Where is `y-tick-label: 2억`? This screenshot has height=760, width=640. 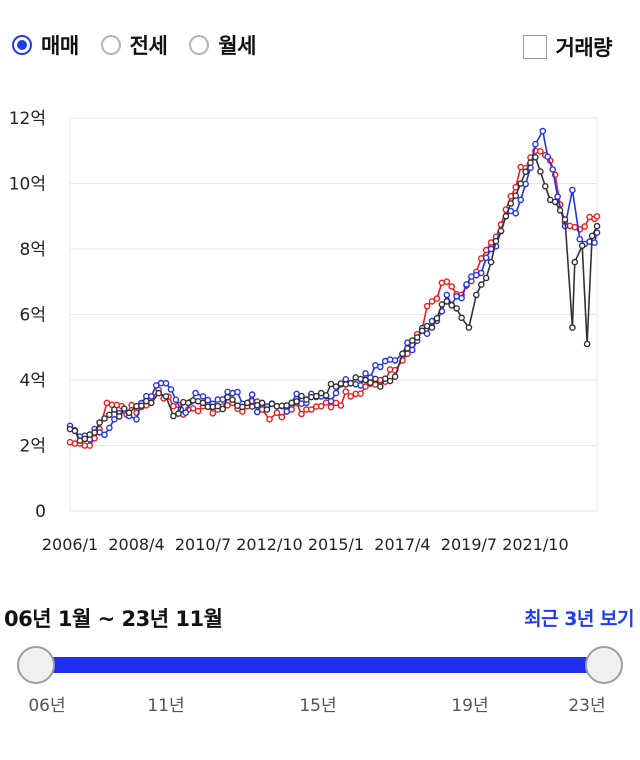
y-tick-label: 2억 is located at coordinates (33, 447).